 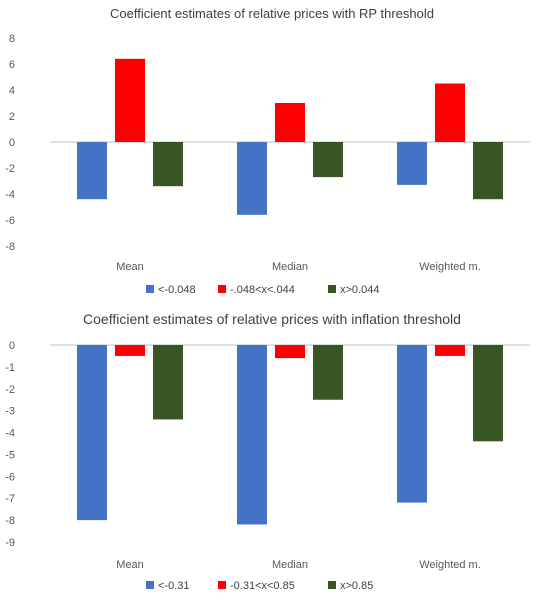 I want to click on legend-label: <-0.048, so click(x=177, y=290).